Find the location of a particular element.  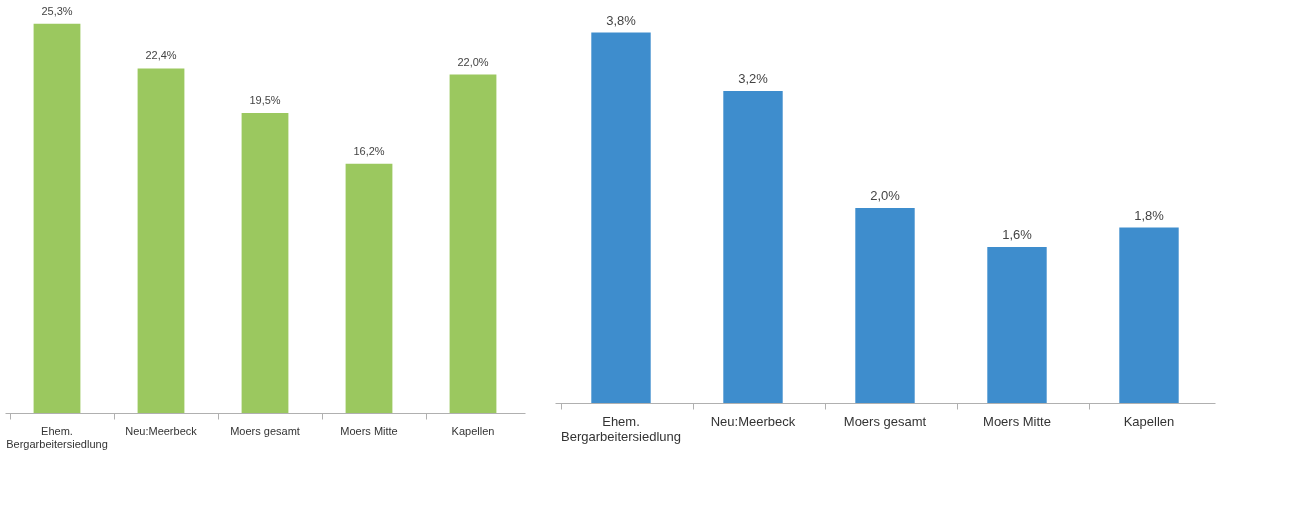

data-label: 25,3% is located at coordinates (57, 10).